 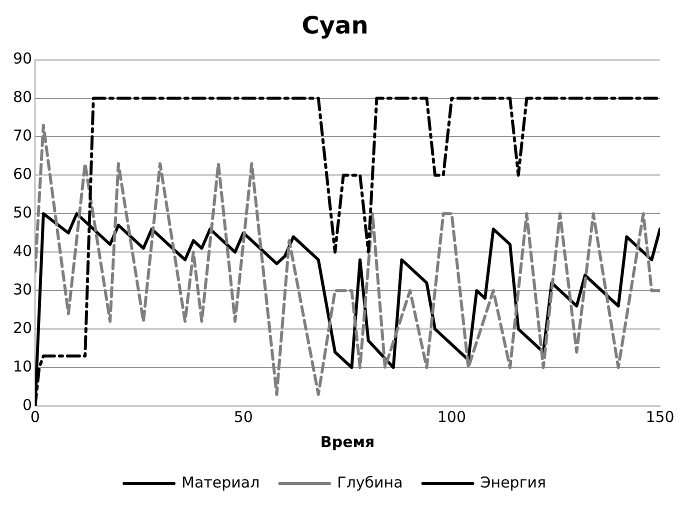 What do you see at coordinates (513, 482) in the screenshot?
I see `legend-label: Энергия` at bounding box center [513, 482].